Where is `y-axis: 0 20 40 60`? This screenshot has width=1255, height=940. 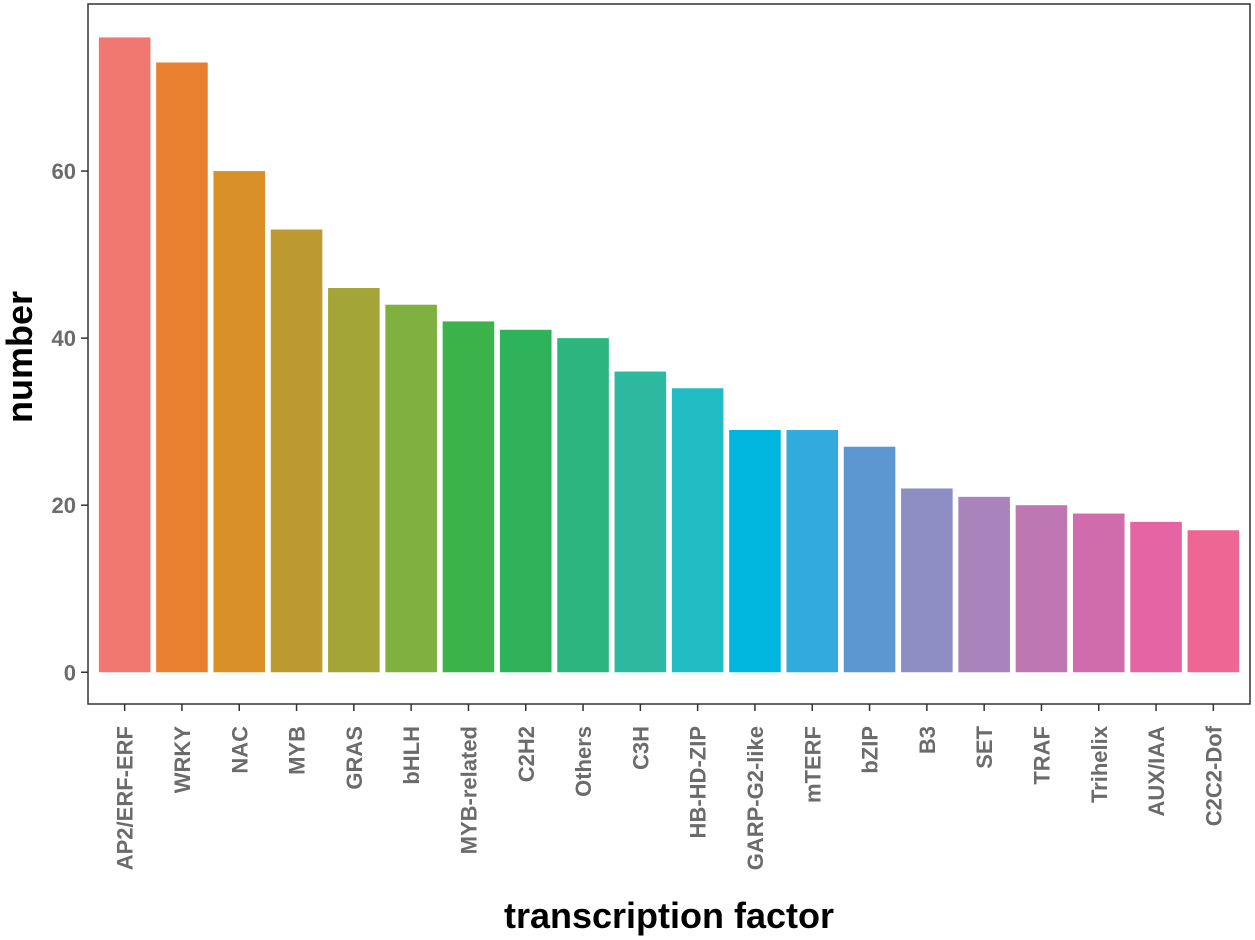
y-axis: 0 20 40 60 is located at coordinates (70, 422).